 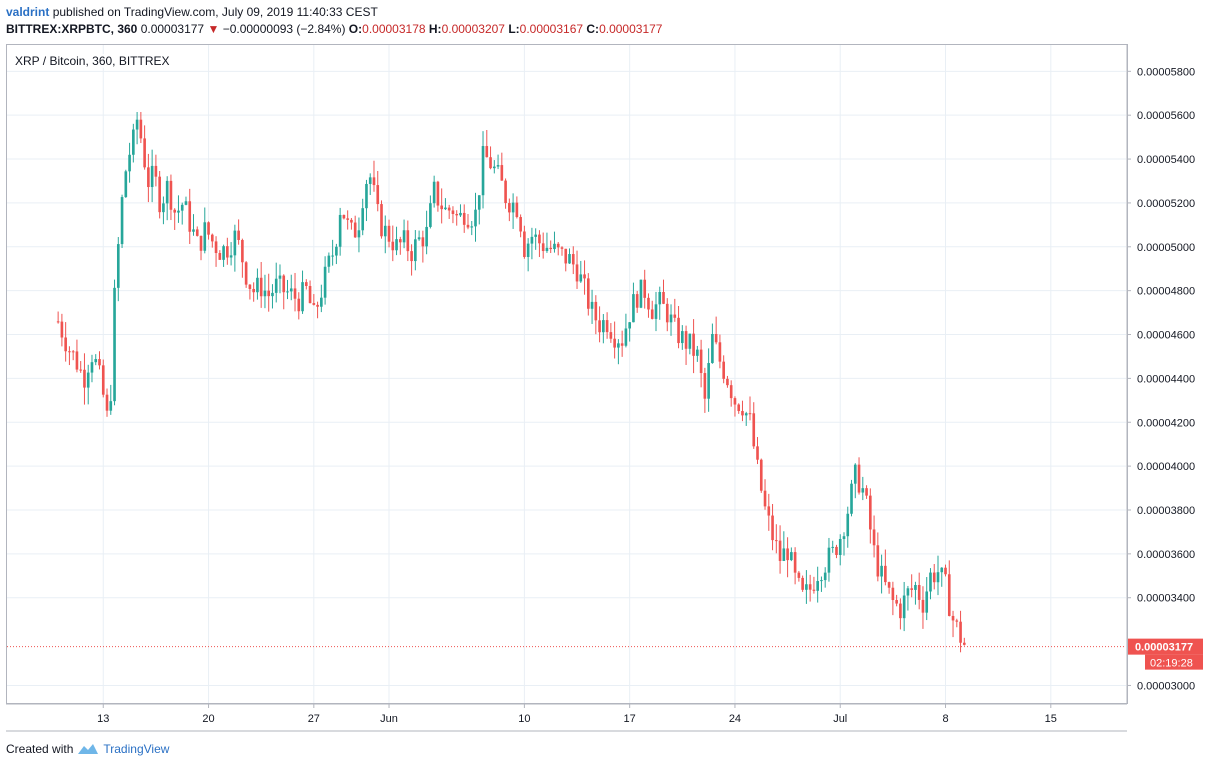 I want to click on price-tick-label: 0.00004200, so click(x=1166, y=423).